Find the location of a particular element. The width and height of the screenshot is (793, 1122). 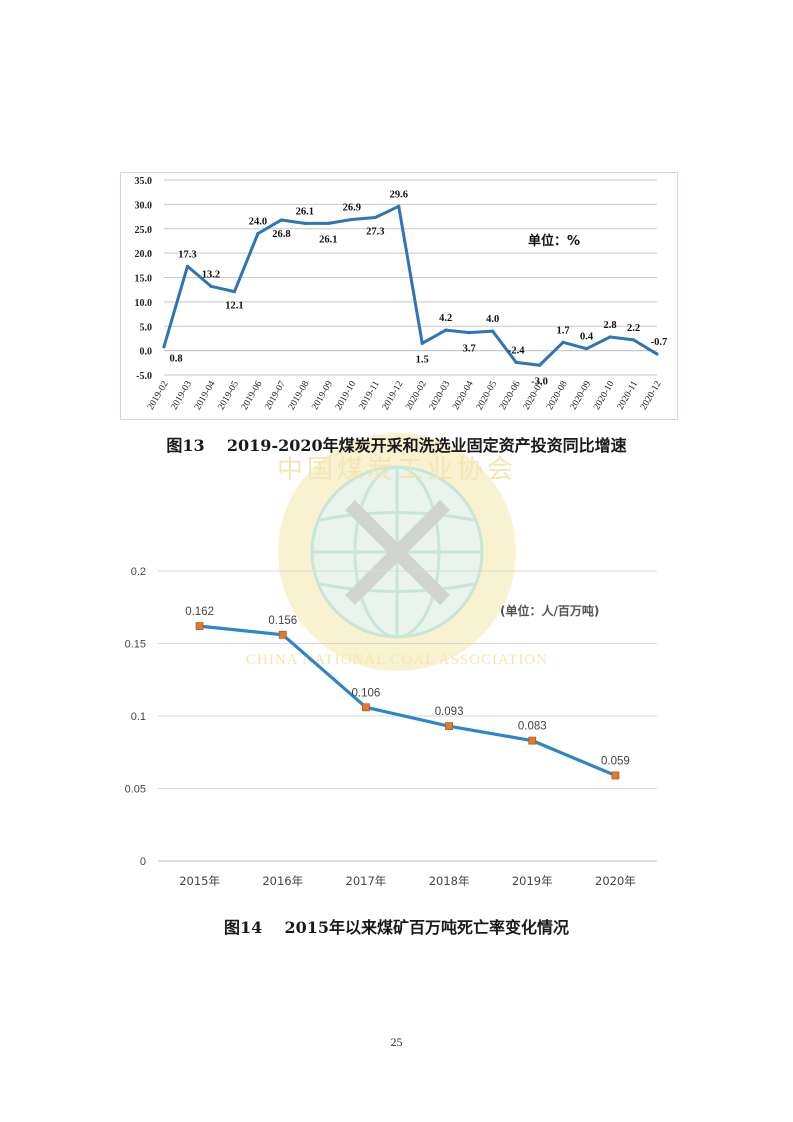

chart1-ytick-label: 5.0 is located at coordinates (146, 327).